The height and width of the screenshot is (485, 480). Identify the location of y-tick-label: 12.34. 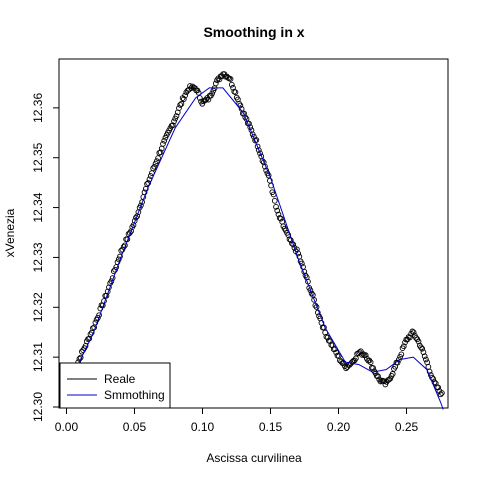
(38, 207).